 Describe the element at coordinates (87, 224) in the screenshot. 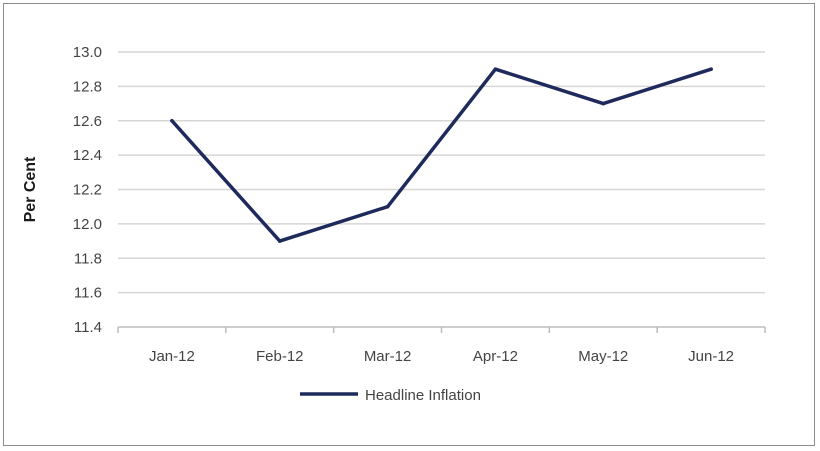

I see `y-tick-label: 12.0` at that location.